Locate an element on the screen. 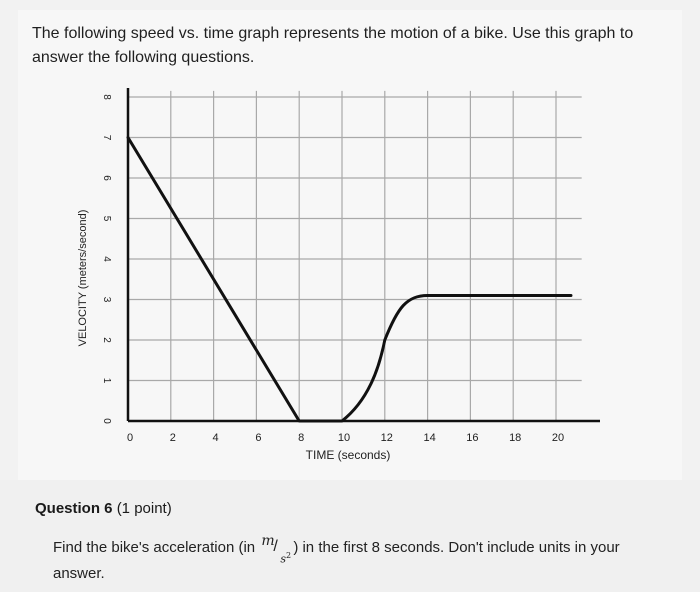  unit-denominator-base: s is located at coordinates (283, 559).